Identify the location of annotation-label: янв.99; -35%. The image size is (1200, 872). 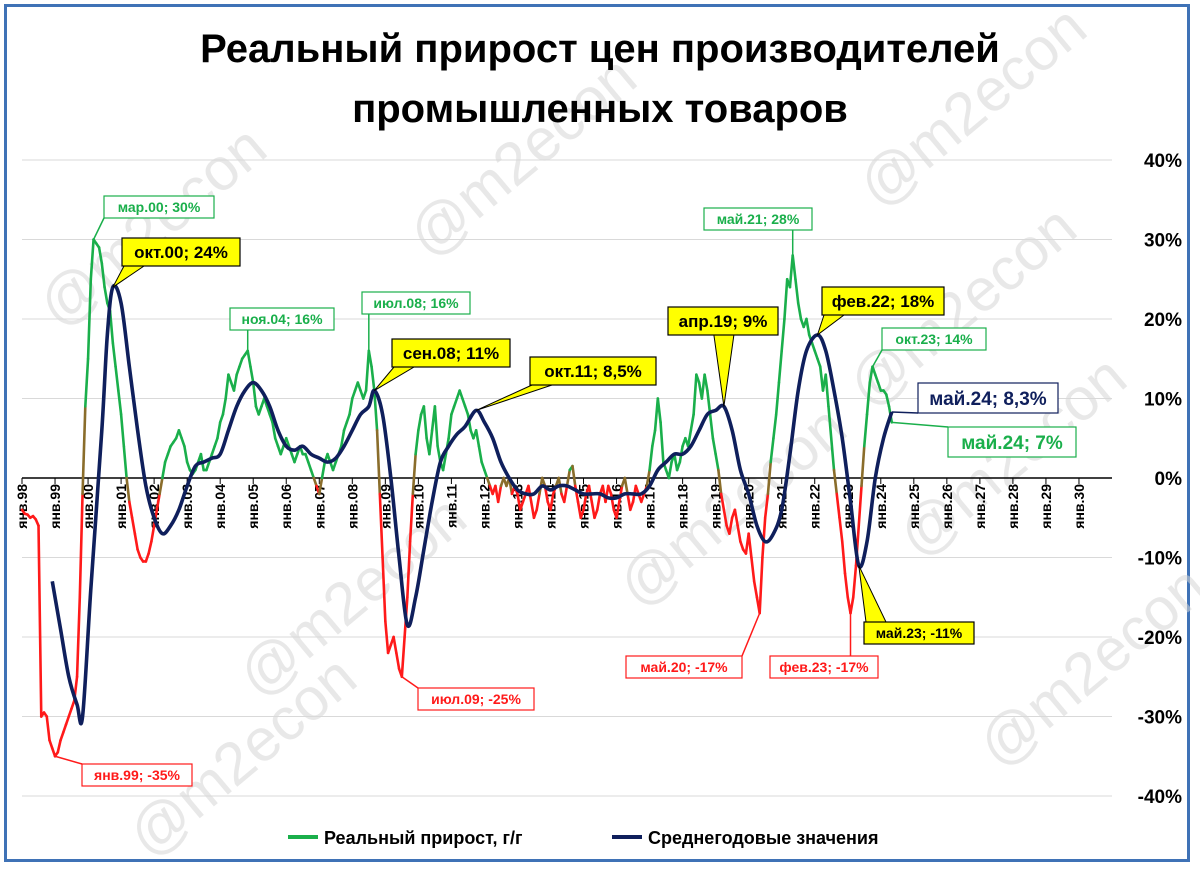
(137, 775).